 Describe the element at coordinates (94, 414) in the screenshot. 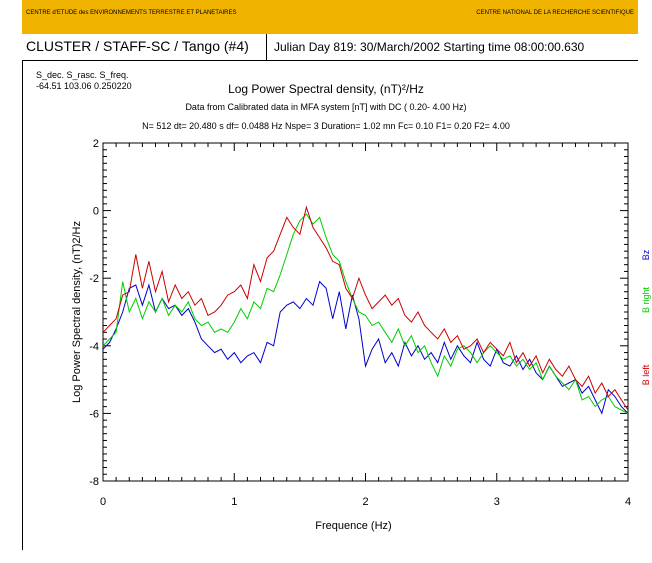

I see `y-tick-label: -6` at that location.